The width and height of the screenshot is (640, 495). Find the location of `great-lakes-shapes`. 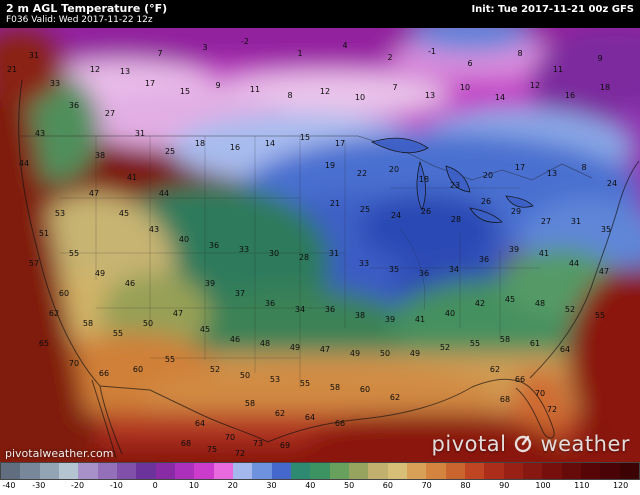

great-lakes-shapes is located at coordinates (452, 180).